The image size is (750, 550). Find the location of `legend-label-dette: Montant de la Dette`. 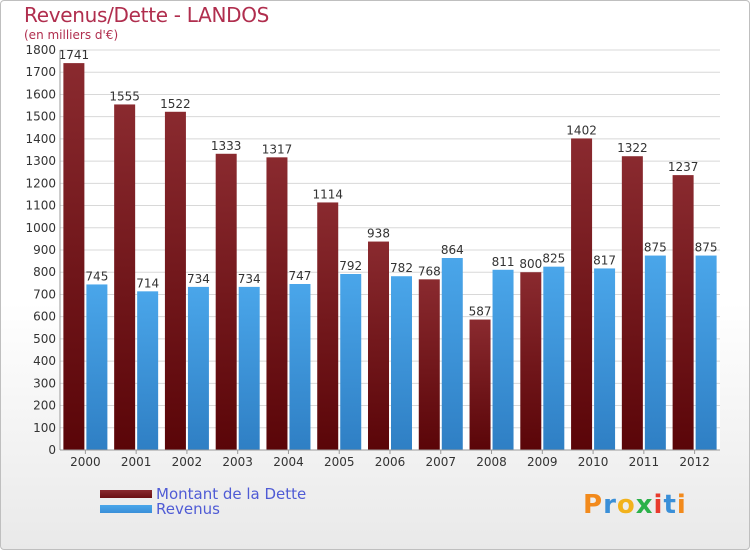

legend-label-dette: Montant de la Dette is located at coordinates (231, 494).